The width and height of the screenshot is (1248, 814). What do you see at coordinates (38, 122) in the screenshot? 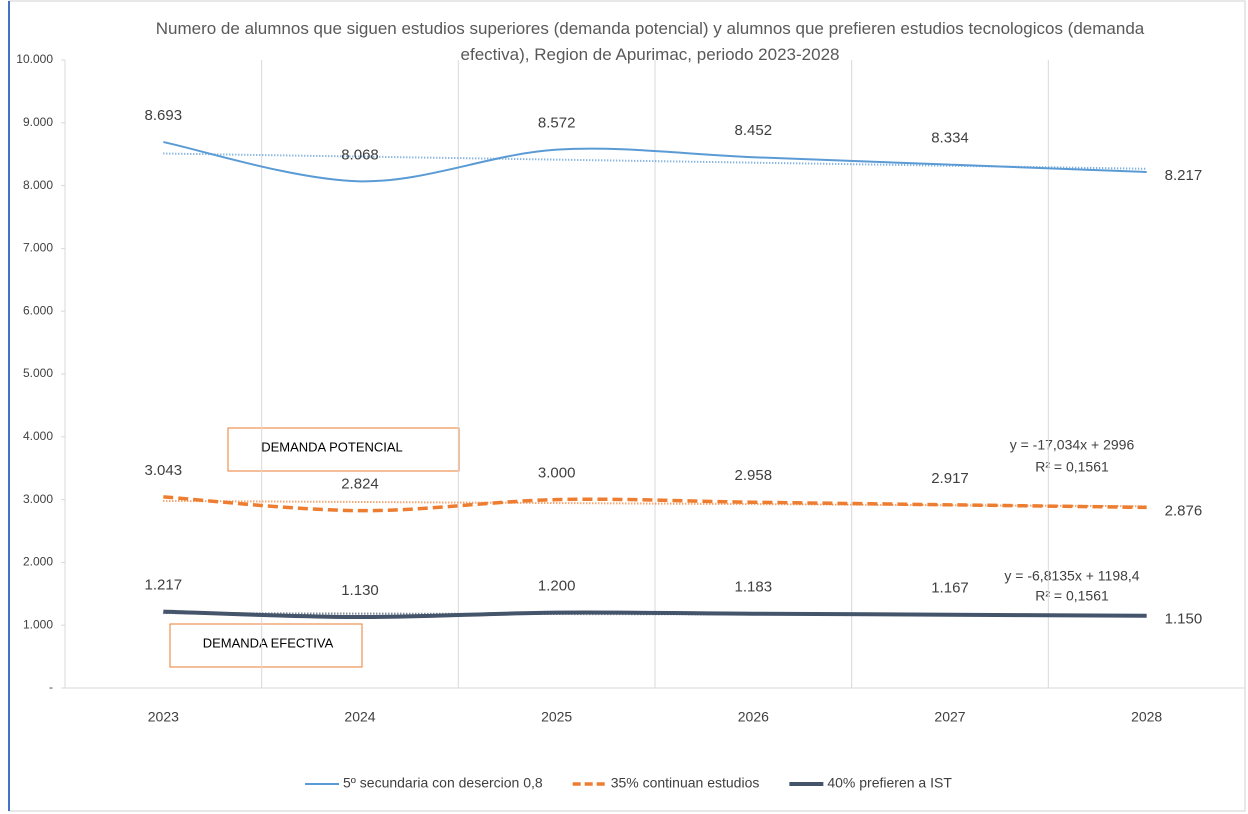
I see `y-tick-label: 9.000` at bounding box center [38, 122].